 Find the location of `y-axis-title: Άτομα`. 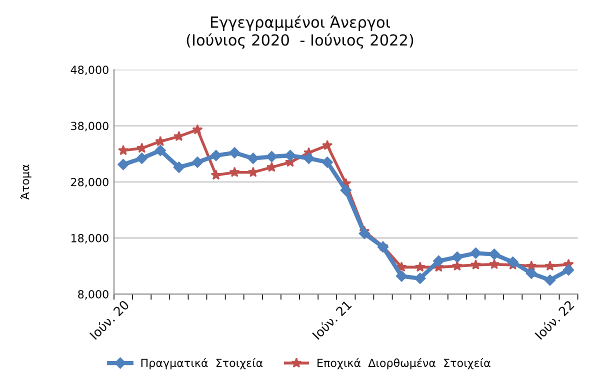

y-axis-title: Άτομα is located at coordinates (26, 182).